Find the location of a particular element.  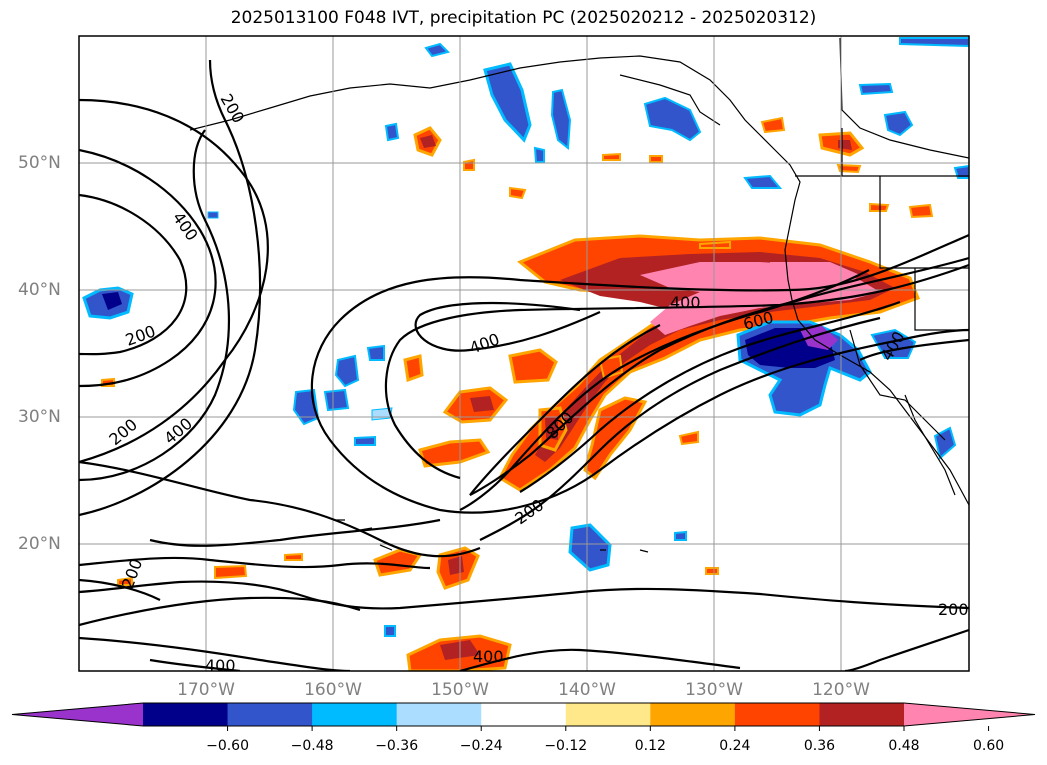

colorbar-tick-label: 0.36 is located at coordinates (819, 746).